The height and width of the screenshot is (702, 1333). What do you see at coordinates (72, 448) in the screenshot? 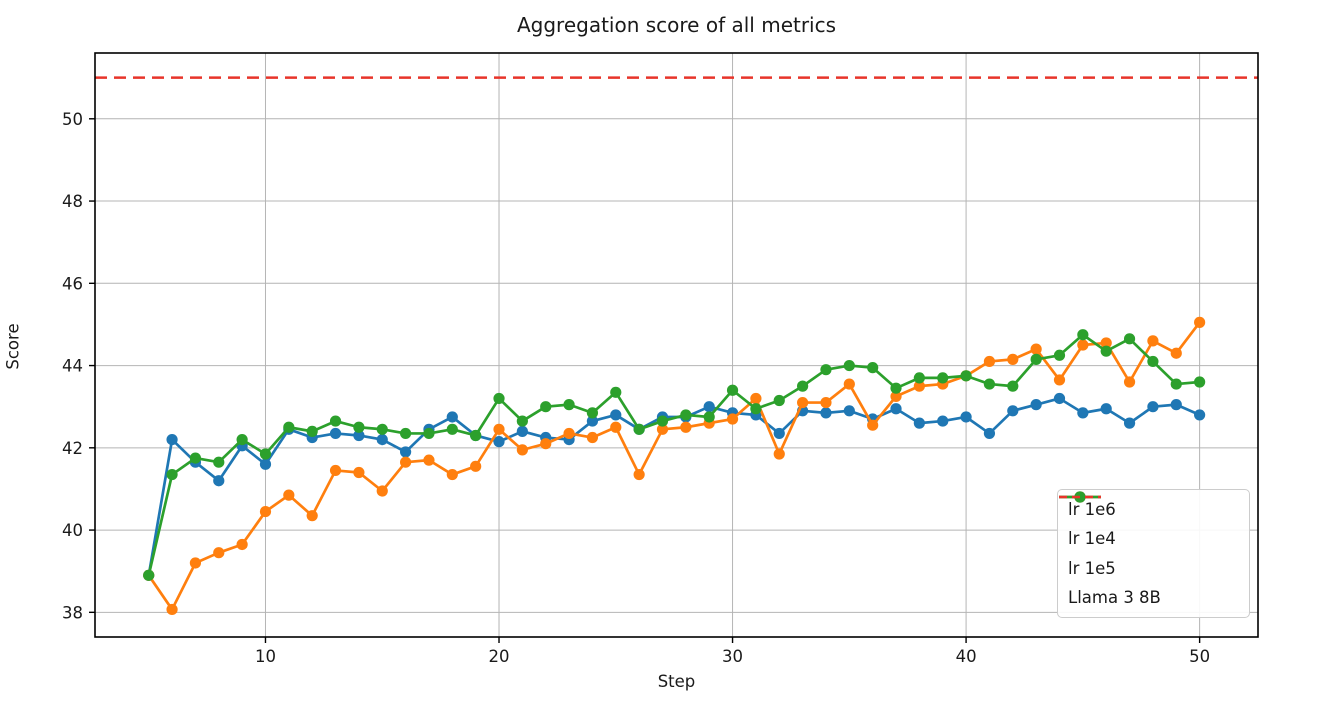
I see `y-tick-label: 42` at bounding box center [72, 448].